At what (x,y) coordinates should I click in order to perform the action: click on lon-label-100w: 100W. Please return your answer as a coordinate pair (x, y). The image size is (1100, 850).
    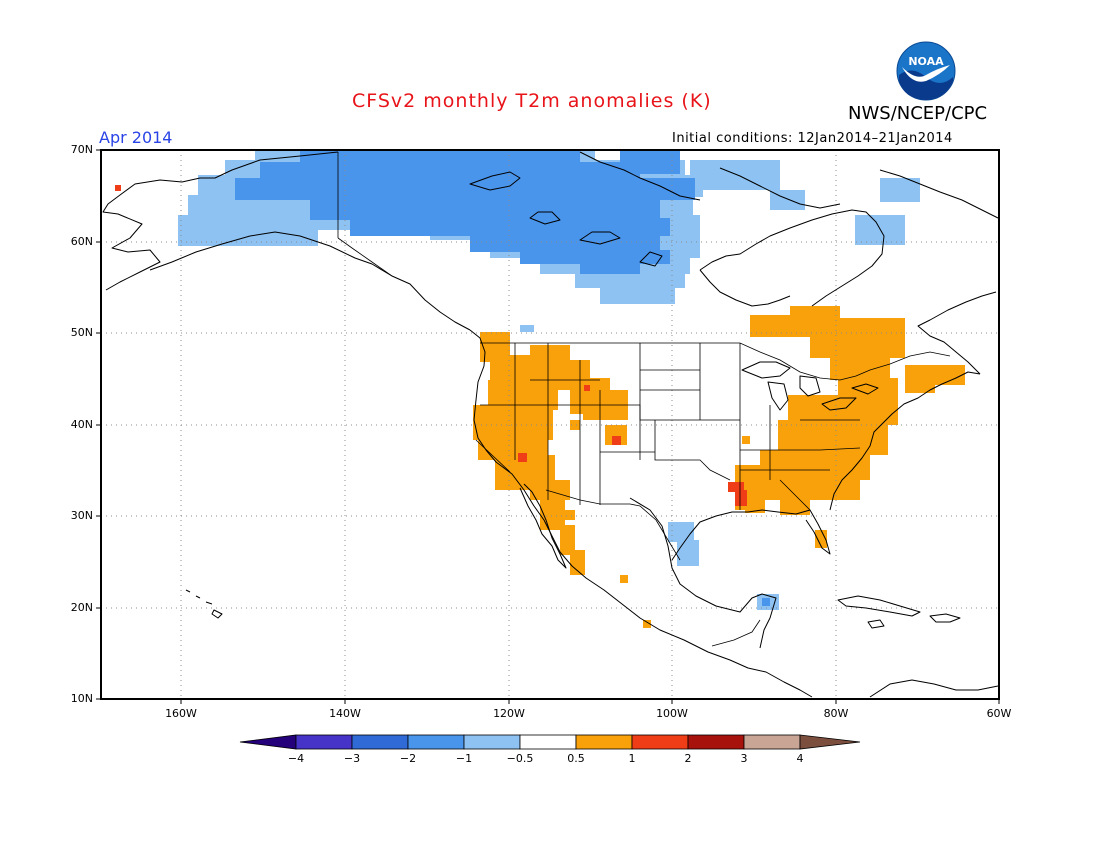
    Looking at the image, I should click on (672, 713).